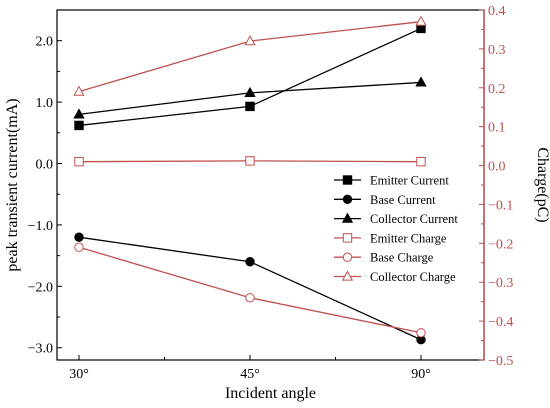  Describe the element at coordinates (45, 103) in the screenshot. I see `left-tick-label: 1.0` at that location.